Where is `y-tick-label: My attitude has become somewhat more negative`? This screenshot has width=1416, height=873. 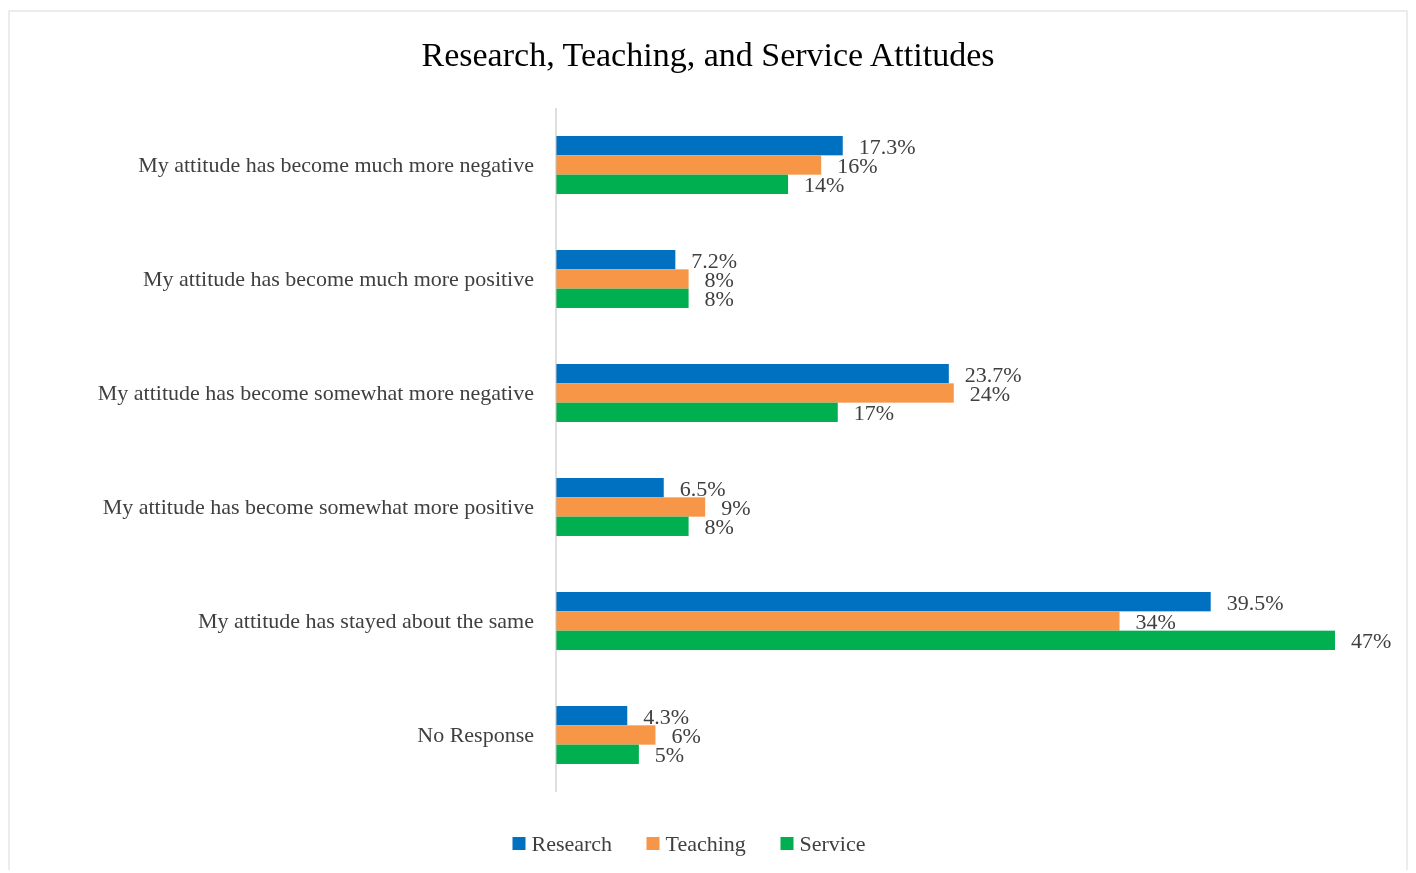 y-tick-label: My attitude has become somewhat more negative is located at coordinates (315, 392).